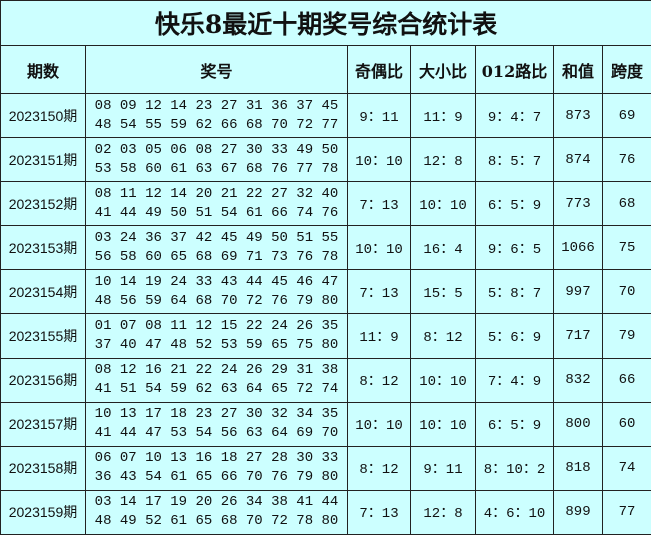 This screenshot has width=651, height=535. Describe the element at coordinates (626, 424) in the screenshot. I see `span-cell: 60` at that location.